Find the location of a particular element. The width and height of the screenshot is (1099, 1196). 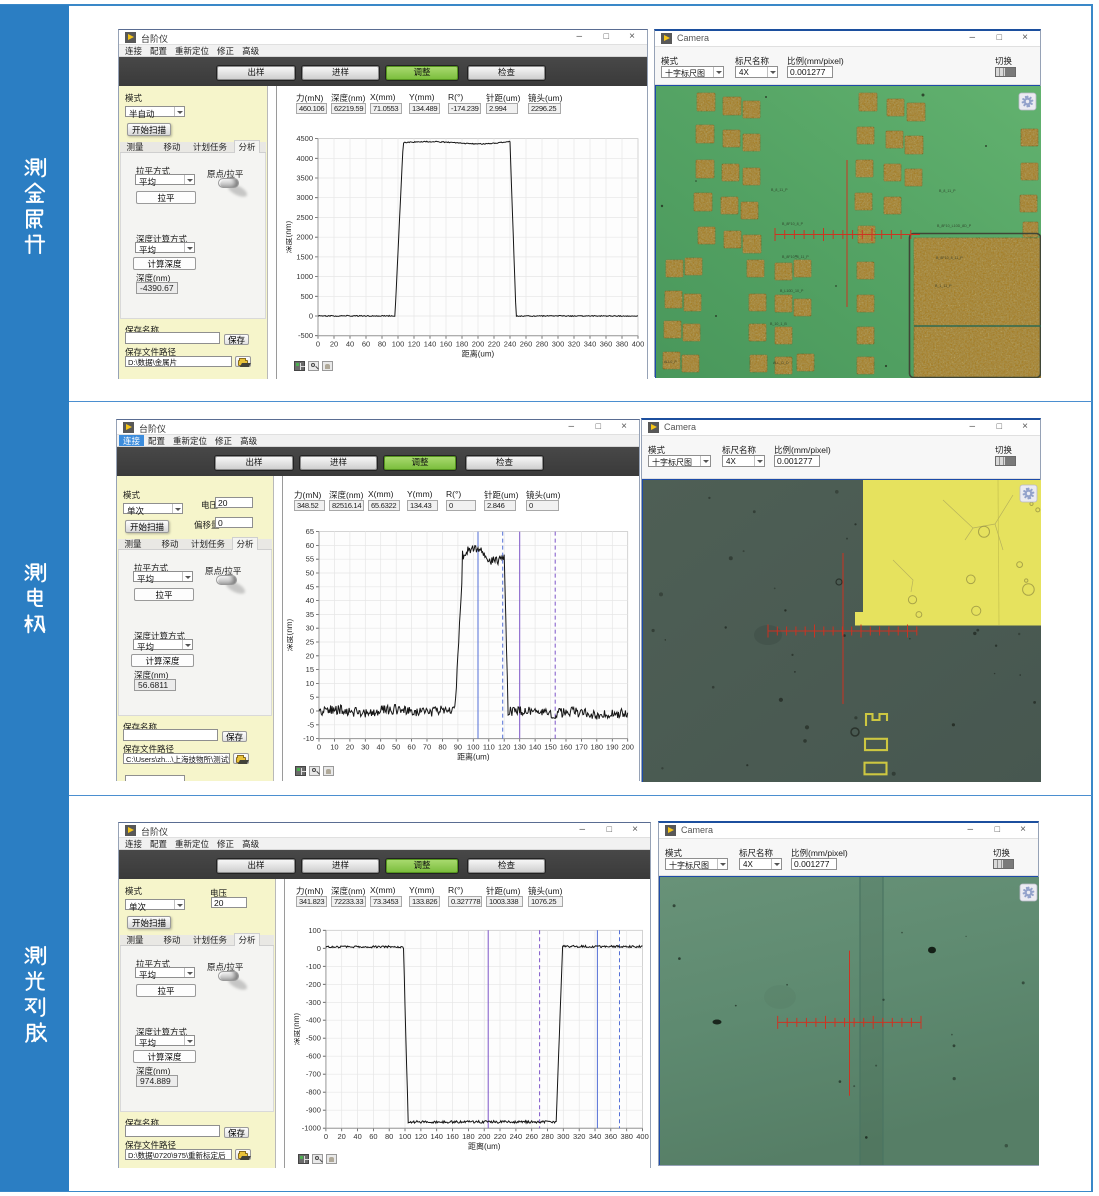

svg-text: 4000 is located at coordinates (304, 158).